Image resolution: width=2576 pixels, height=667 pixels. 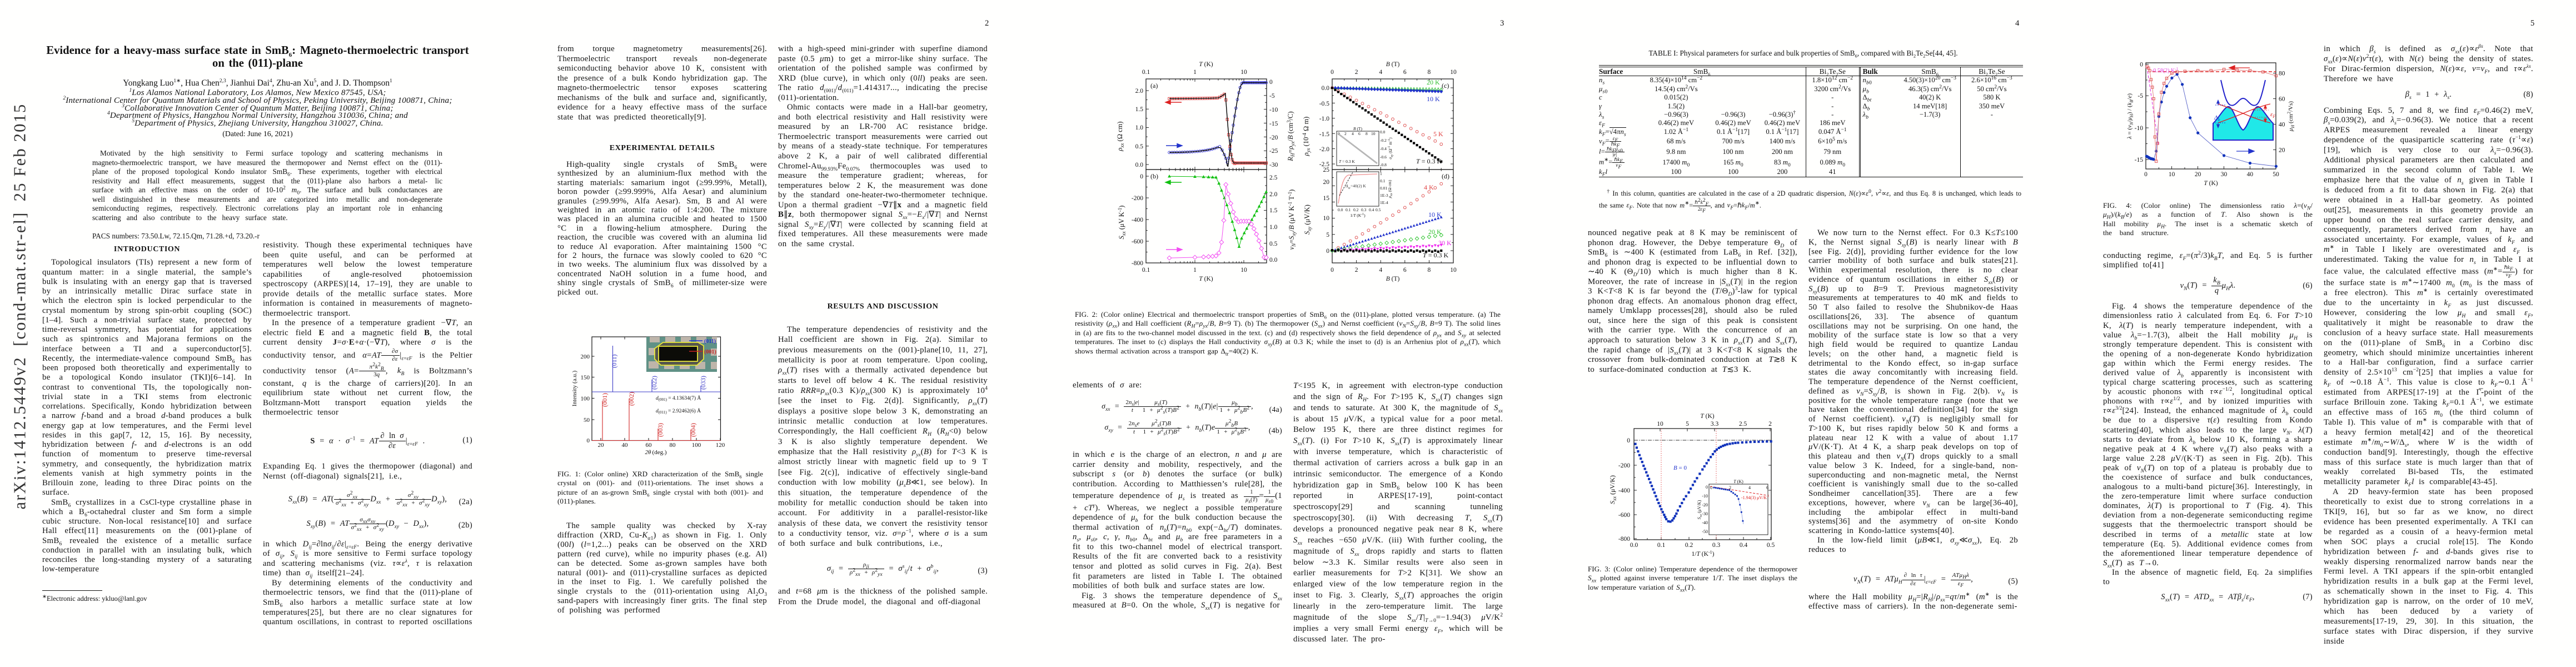 I want to click on svg-text: -0.5, so click(x=1324, y=104).